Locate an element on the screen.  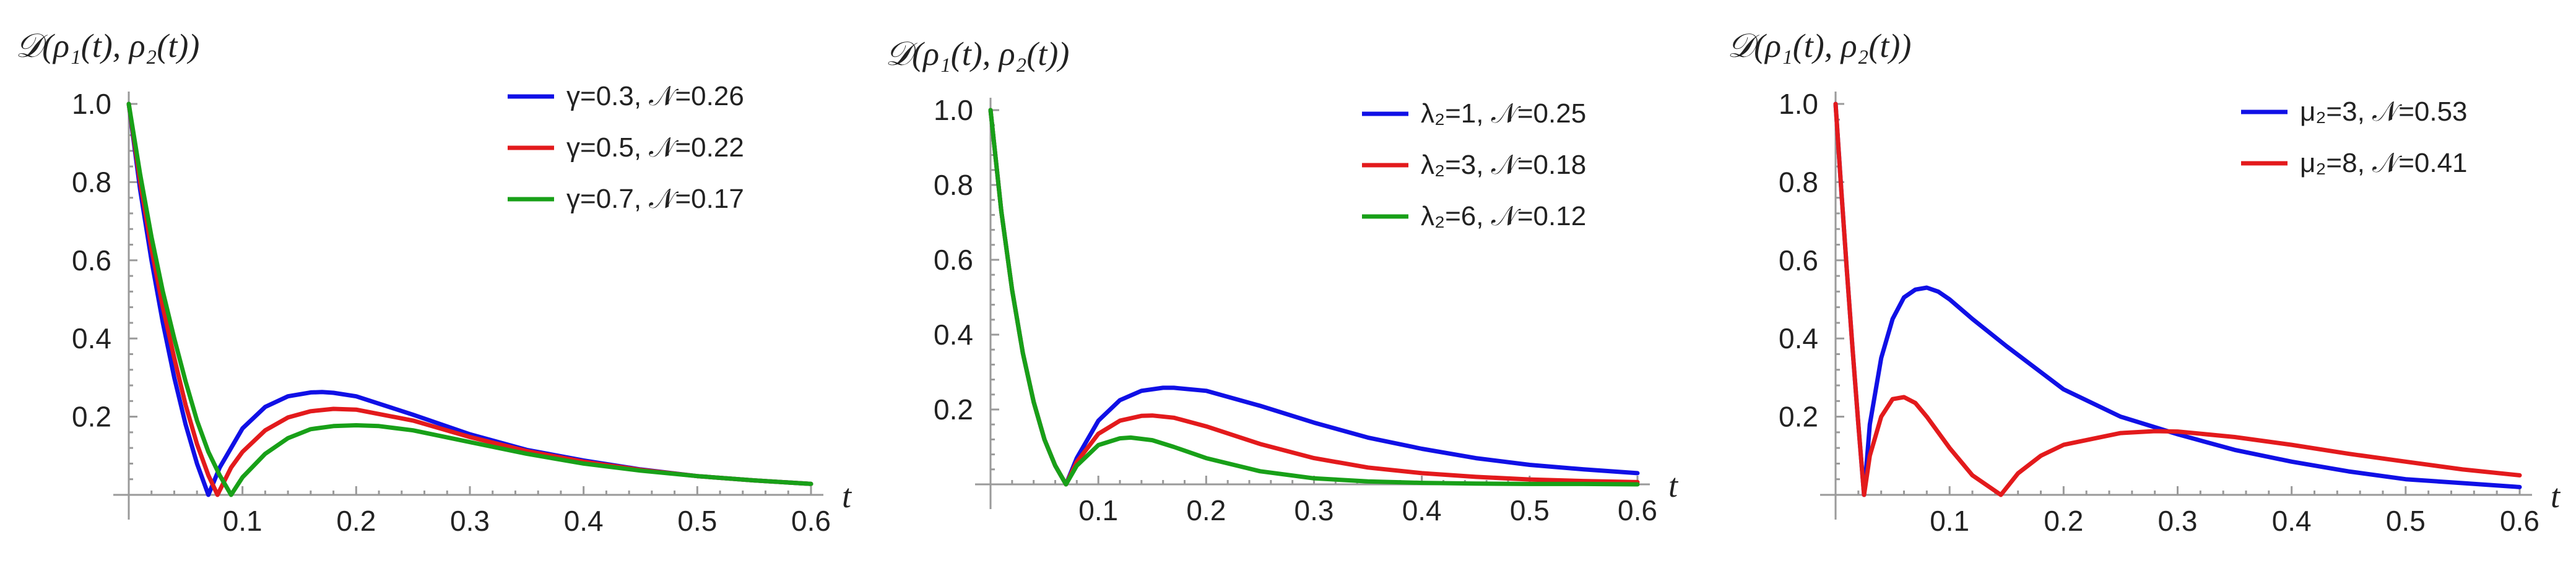
legend-label: μ₂=8, 𝒩=0.41 is located at coordinates (2384, 163).